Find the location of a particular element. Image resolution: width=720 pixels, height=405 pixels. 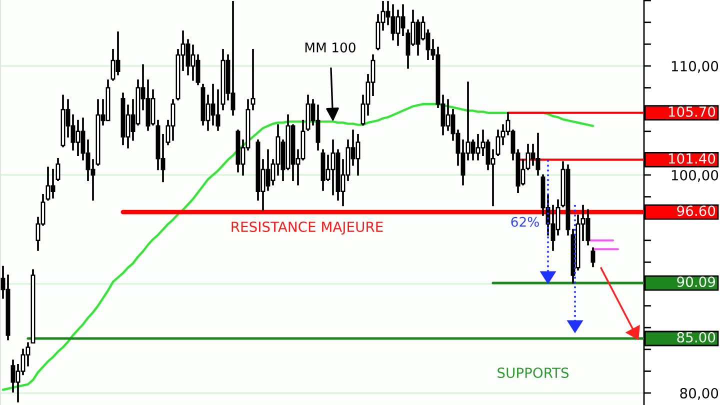

series-label: 105.70 is located at coordinates (692, 111).